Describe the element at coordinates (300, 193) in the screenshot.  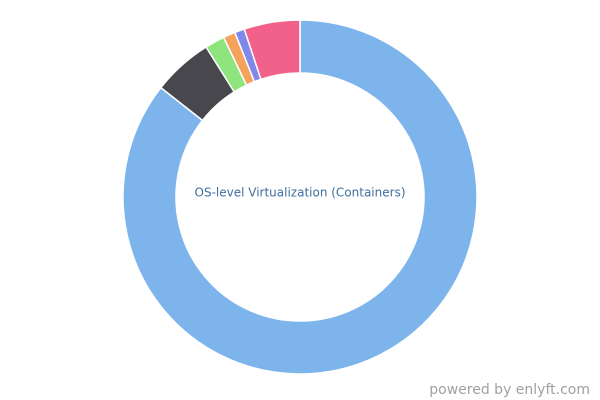
I see `center-label: OS-level Virtualization (Containers)` at that location.